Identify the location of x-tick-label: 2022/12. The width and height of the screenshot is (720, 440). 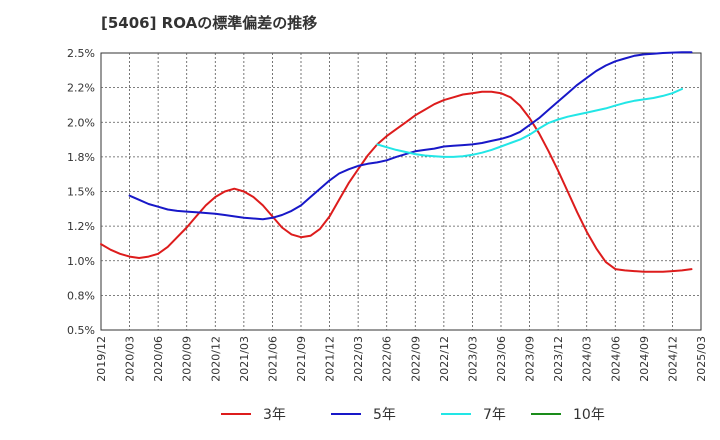
(444, 359).